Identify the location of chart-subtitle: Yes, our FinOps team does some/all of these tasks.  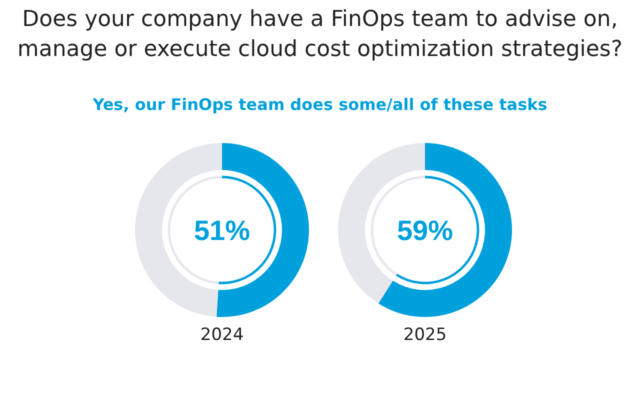
(320, 104).